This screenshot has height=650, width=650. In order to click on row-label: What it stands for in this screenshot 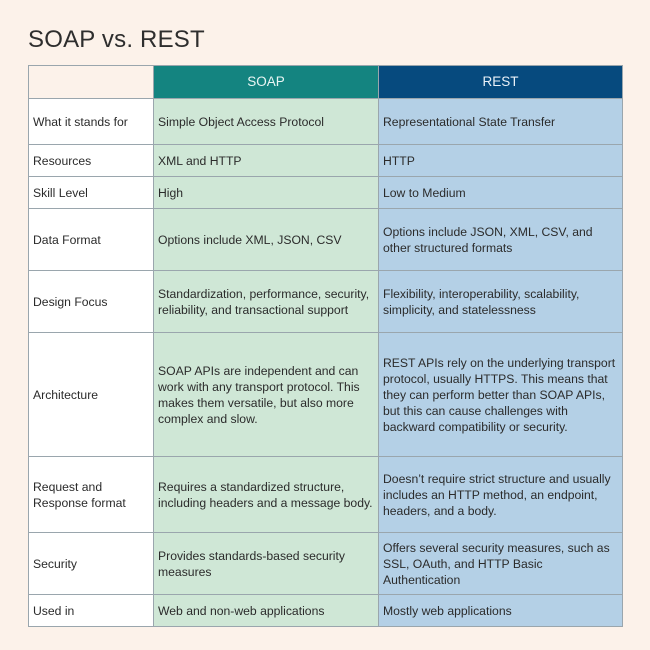, I will do `click(91, 121)`.